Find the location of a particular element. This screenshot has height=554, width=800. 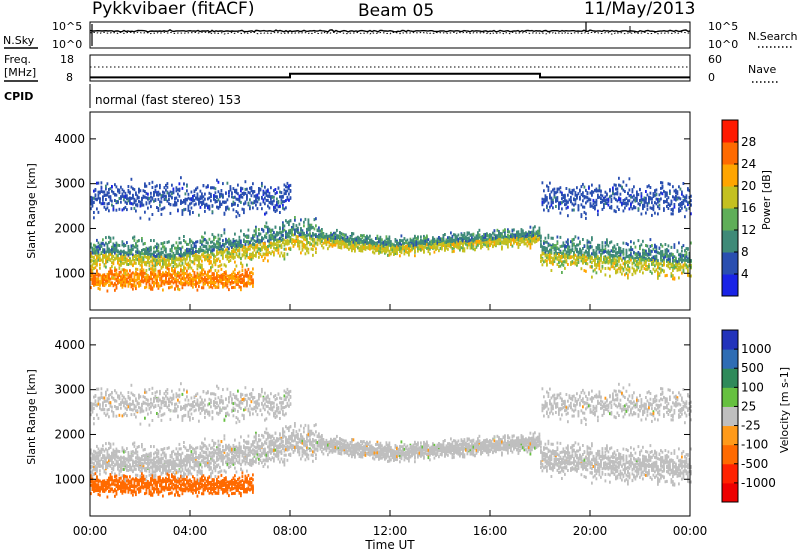

freq-tick-bottom: 8 is located at coordinates (69, 77).